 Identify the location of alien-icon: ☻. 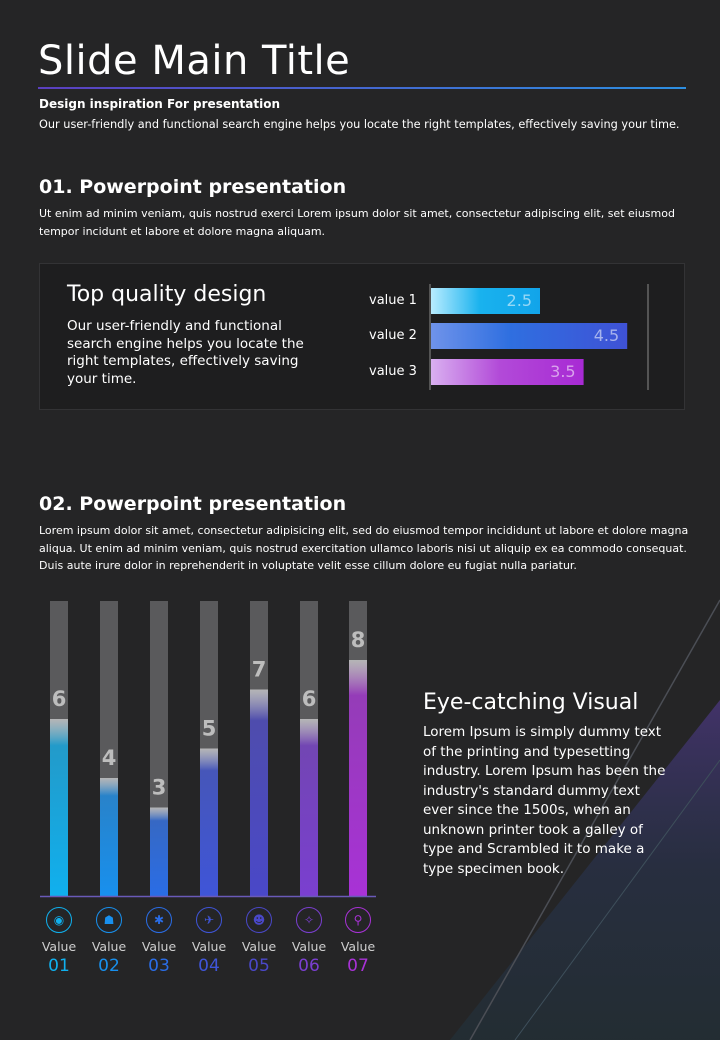
(259, 920).